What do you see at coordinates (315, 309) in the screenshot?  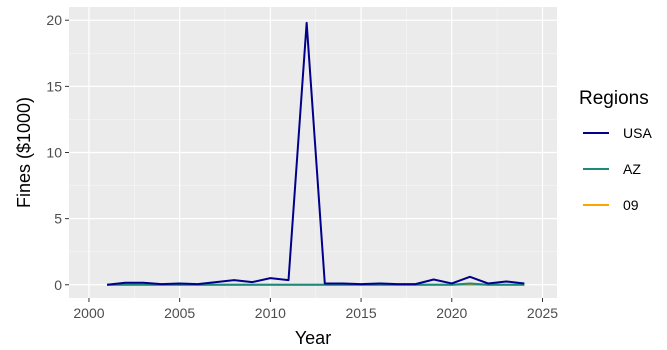 I see `x-axis: 2000 2005 2010 2015 2020 2025` at bounding box center [315, 309].